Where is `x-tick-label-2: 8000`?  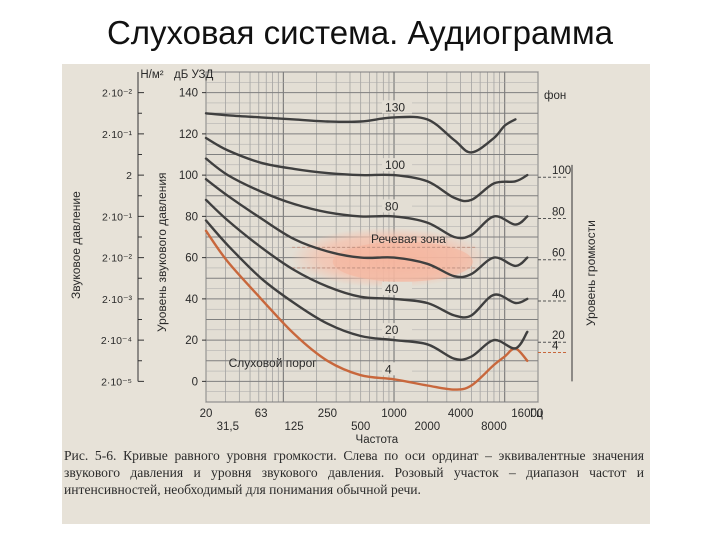
x-tick-label-2: 8000 is located at coordinates (494, 427).